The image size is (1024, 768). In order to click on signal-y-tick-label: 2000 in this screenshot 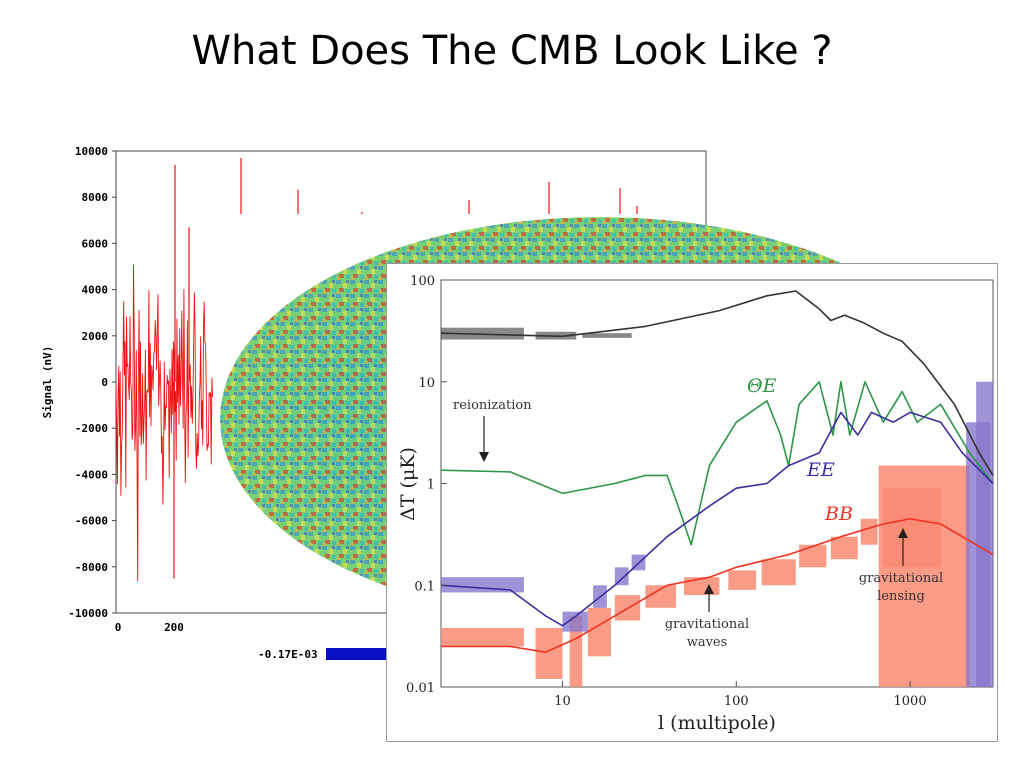, I will do `click(95, 336)`.